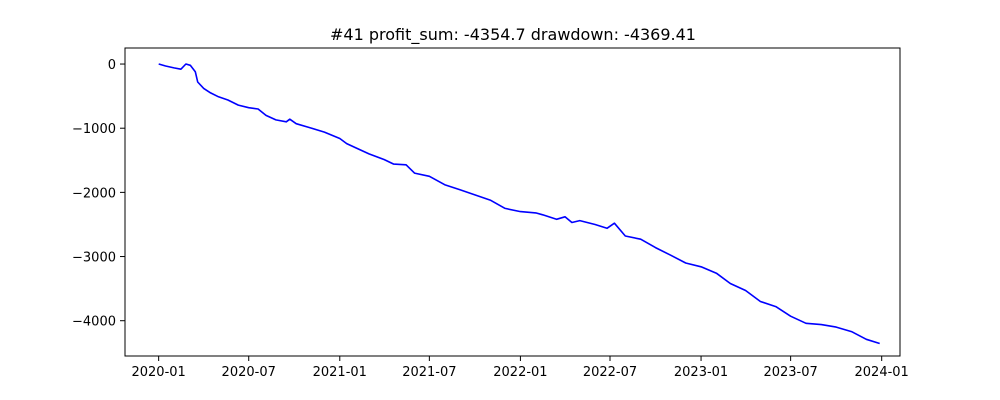  I want to click on y-tick-label: 0, so click(112, 65).